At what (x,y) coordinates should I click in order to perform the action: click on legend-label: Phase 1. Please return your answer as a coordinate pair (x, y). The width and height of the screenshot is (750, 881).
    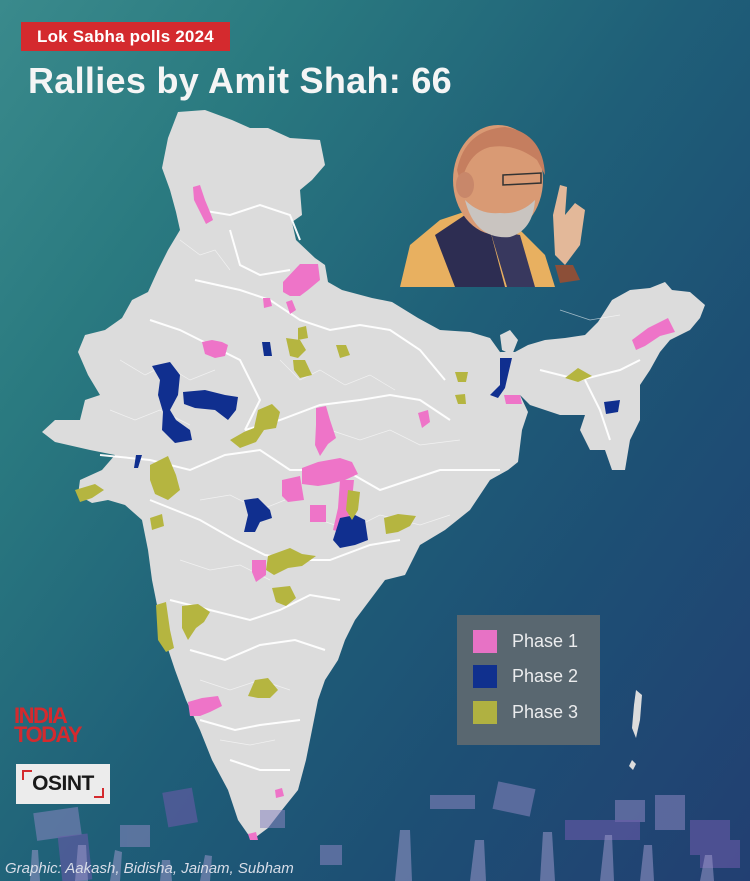
    Looking at the image, I should click on (545, 640).